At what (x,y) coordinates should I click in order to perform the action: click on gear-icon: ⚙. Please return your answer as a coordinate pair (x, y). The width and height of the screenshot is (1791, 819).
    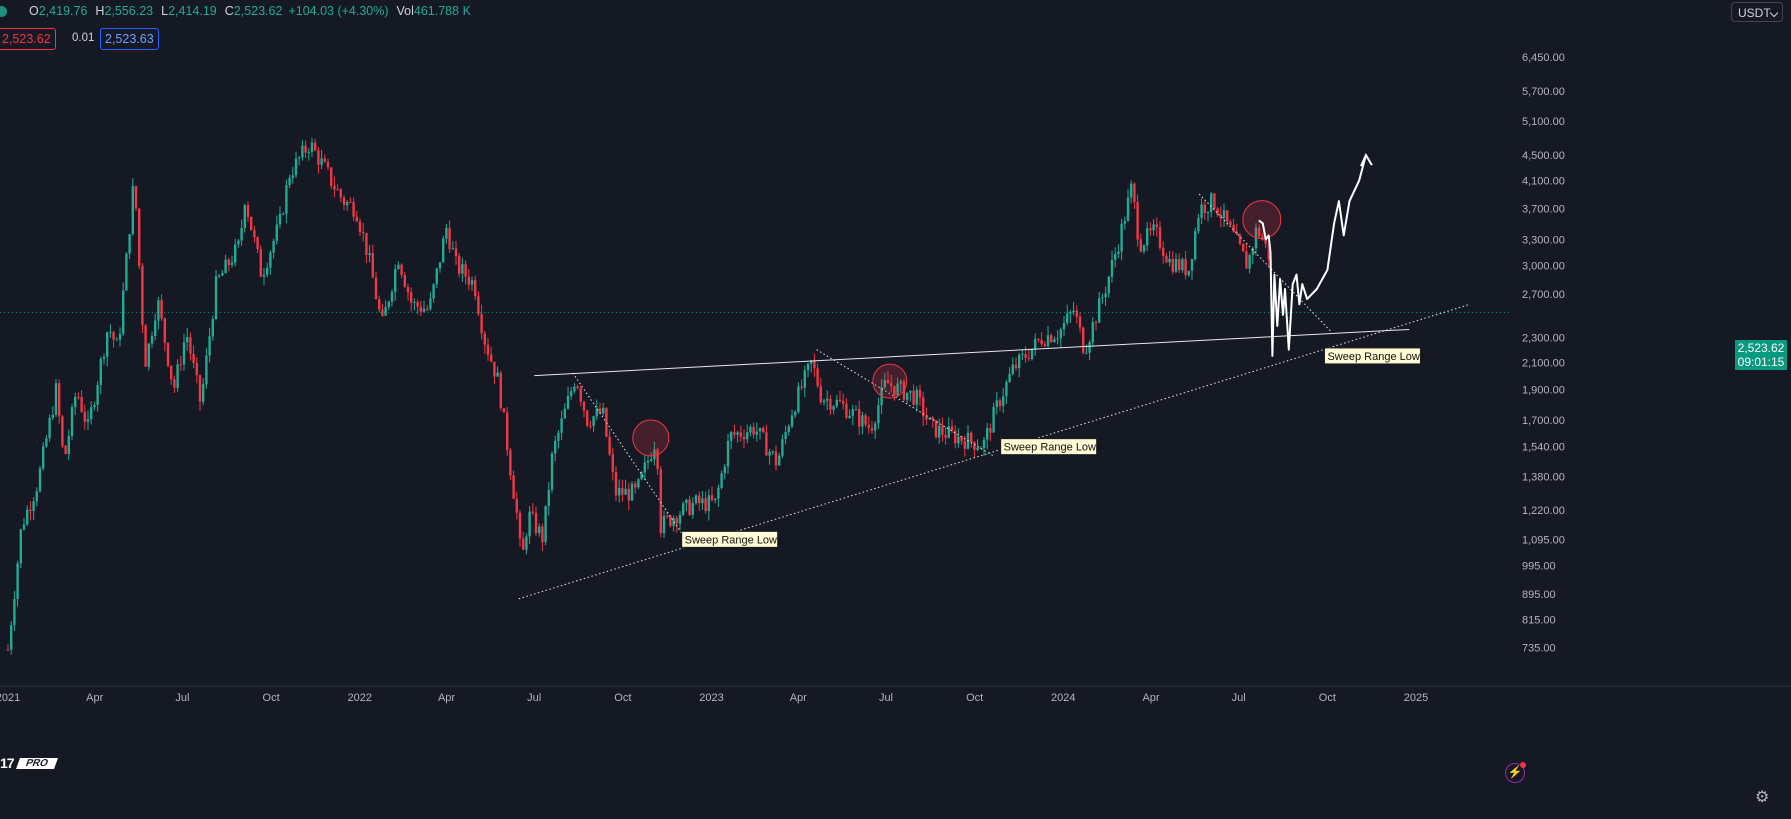
    Looking at the image, I should click on (1762, 797).